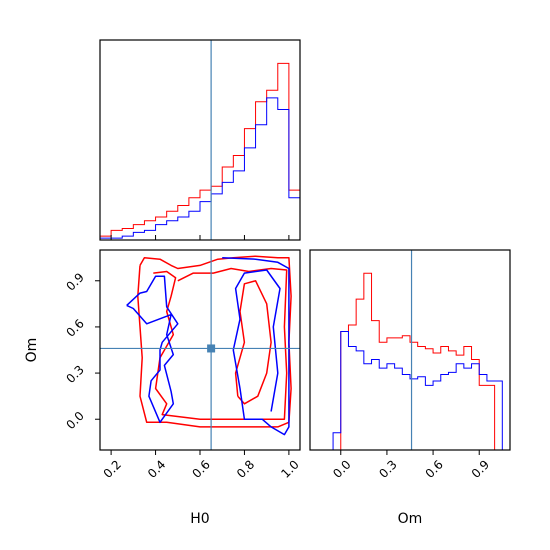  I want to click on om-ytick-label-2: 0.6, so click(74, 327).